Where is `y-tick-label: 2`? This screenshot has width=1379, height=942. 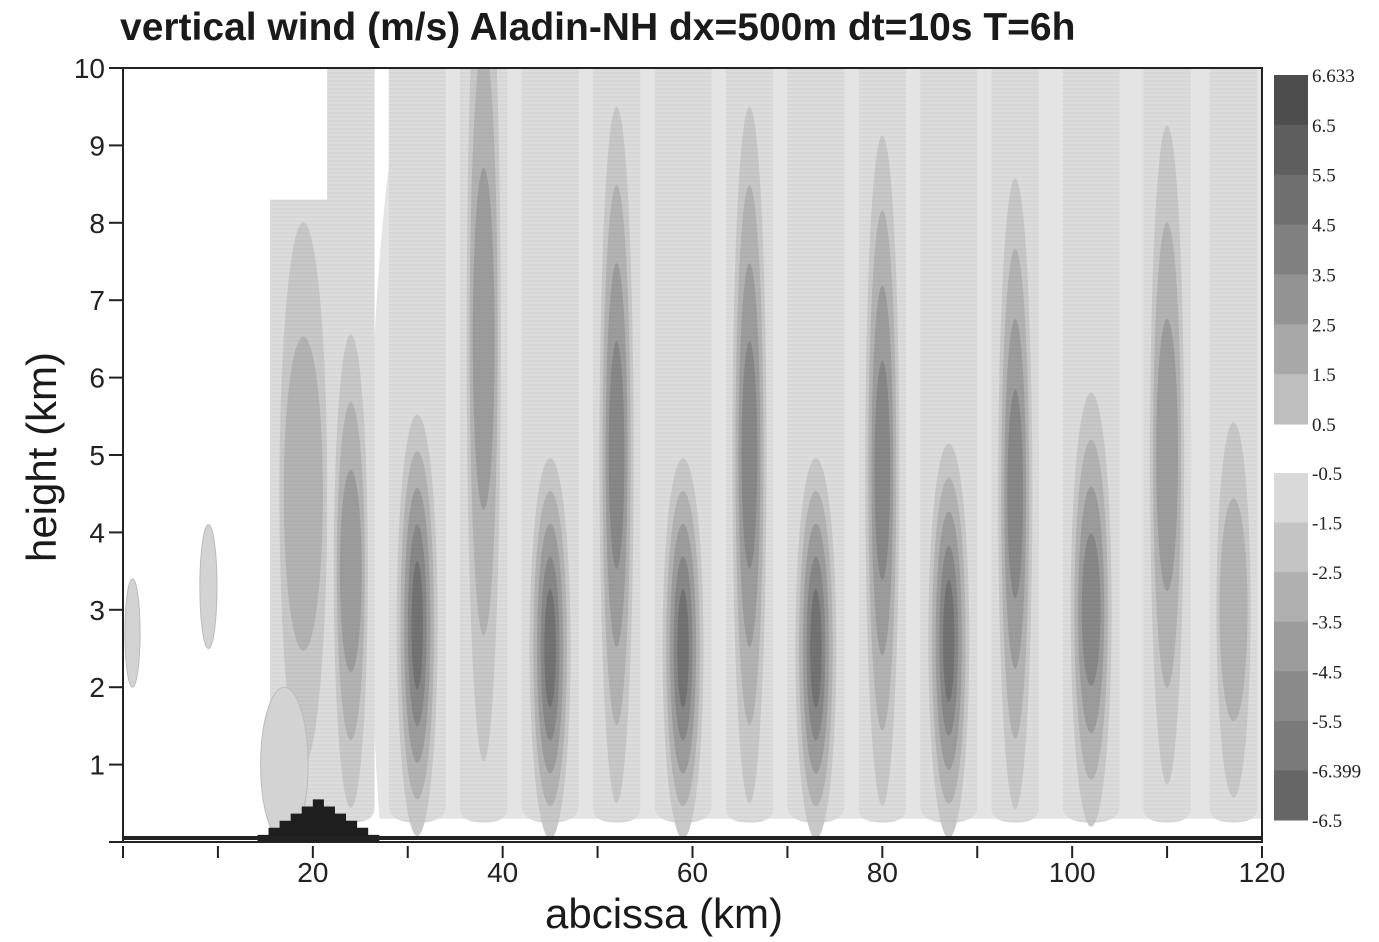
y-tick-label: 2 is located at coordinates (97, 687).